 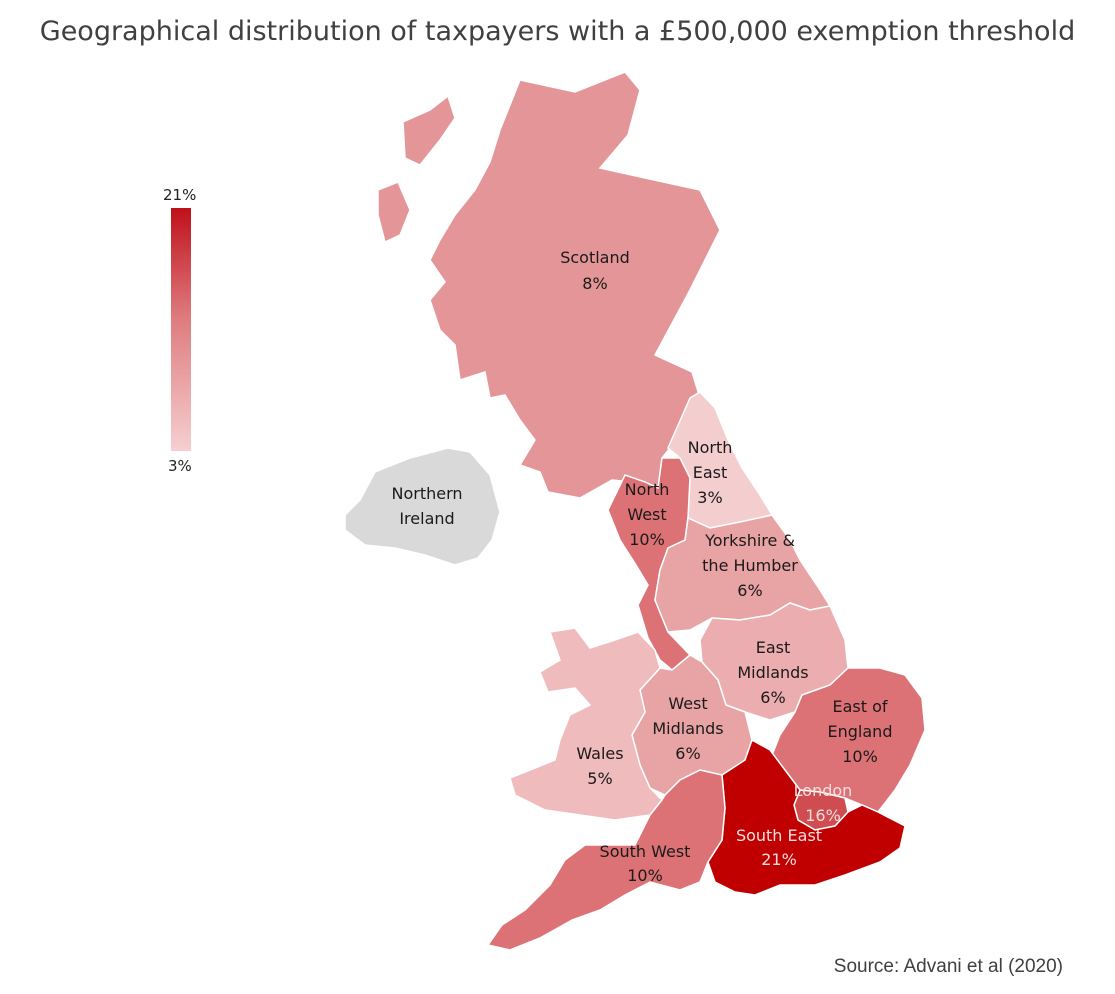 What do you see at coordinates (599, 753) in the screenshot?
I see `label-wales-name: Wales` at bounding box center [599, 753].